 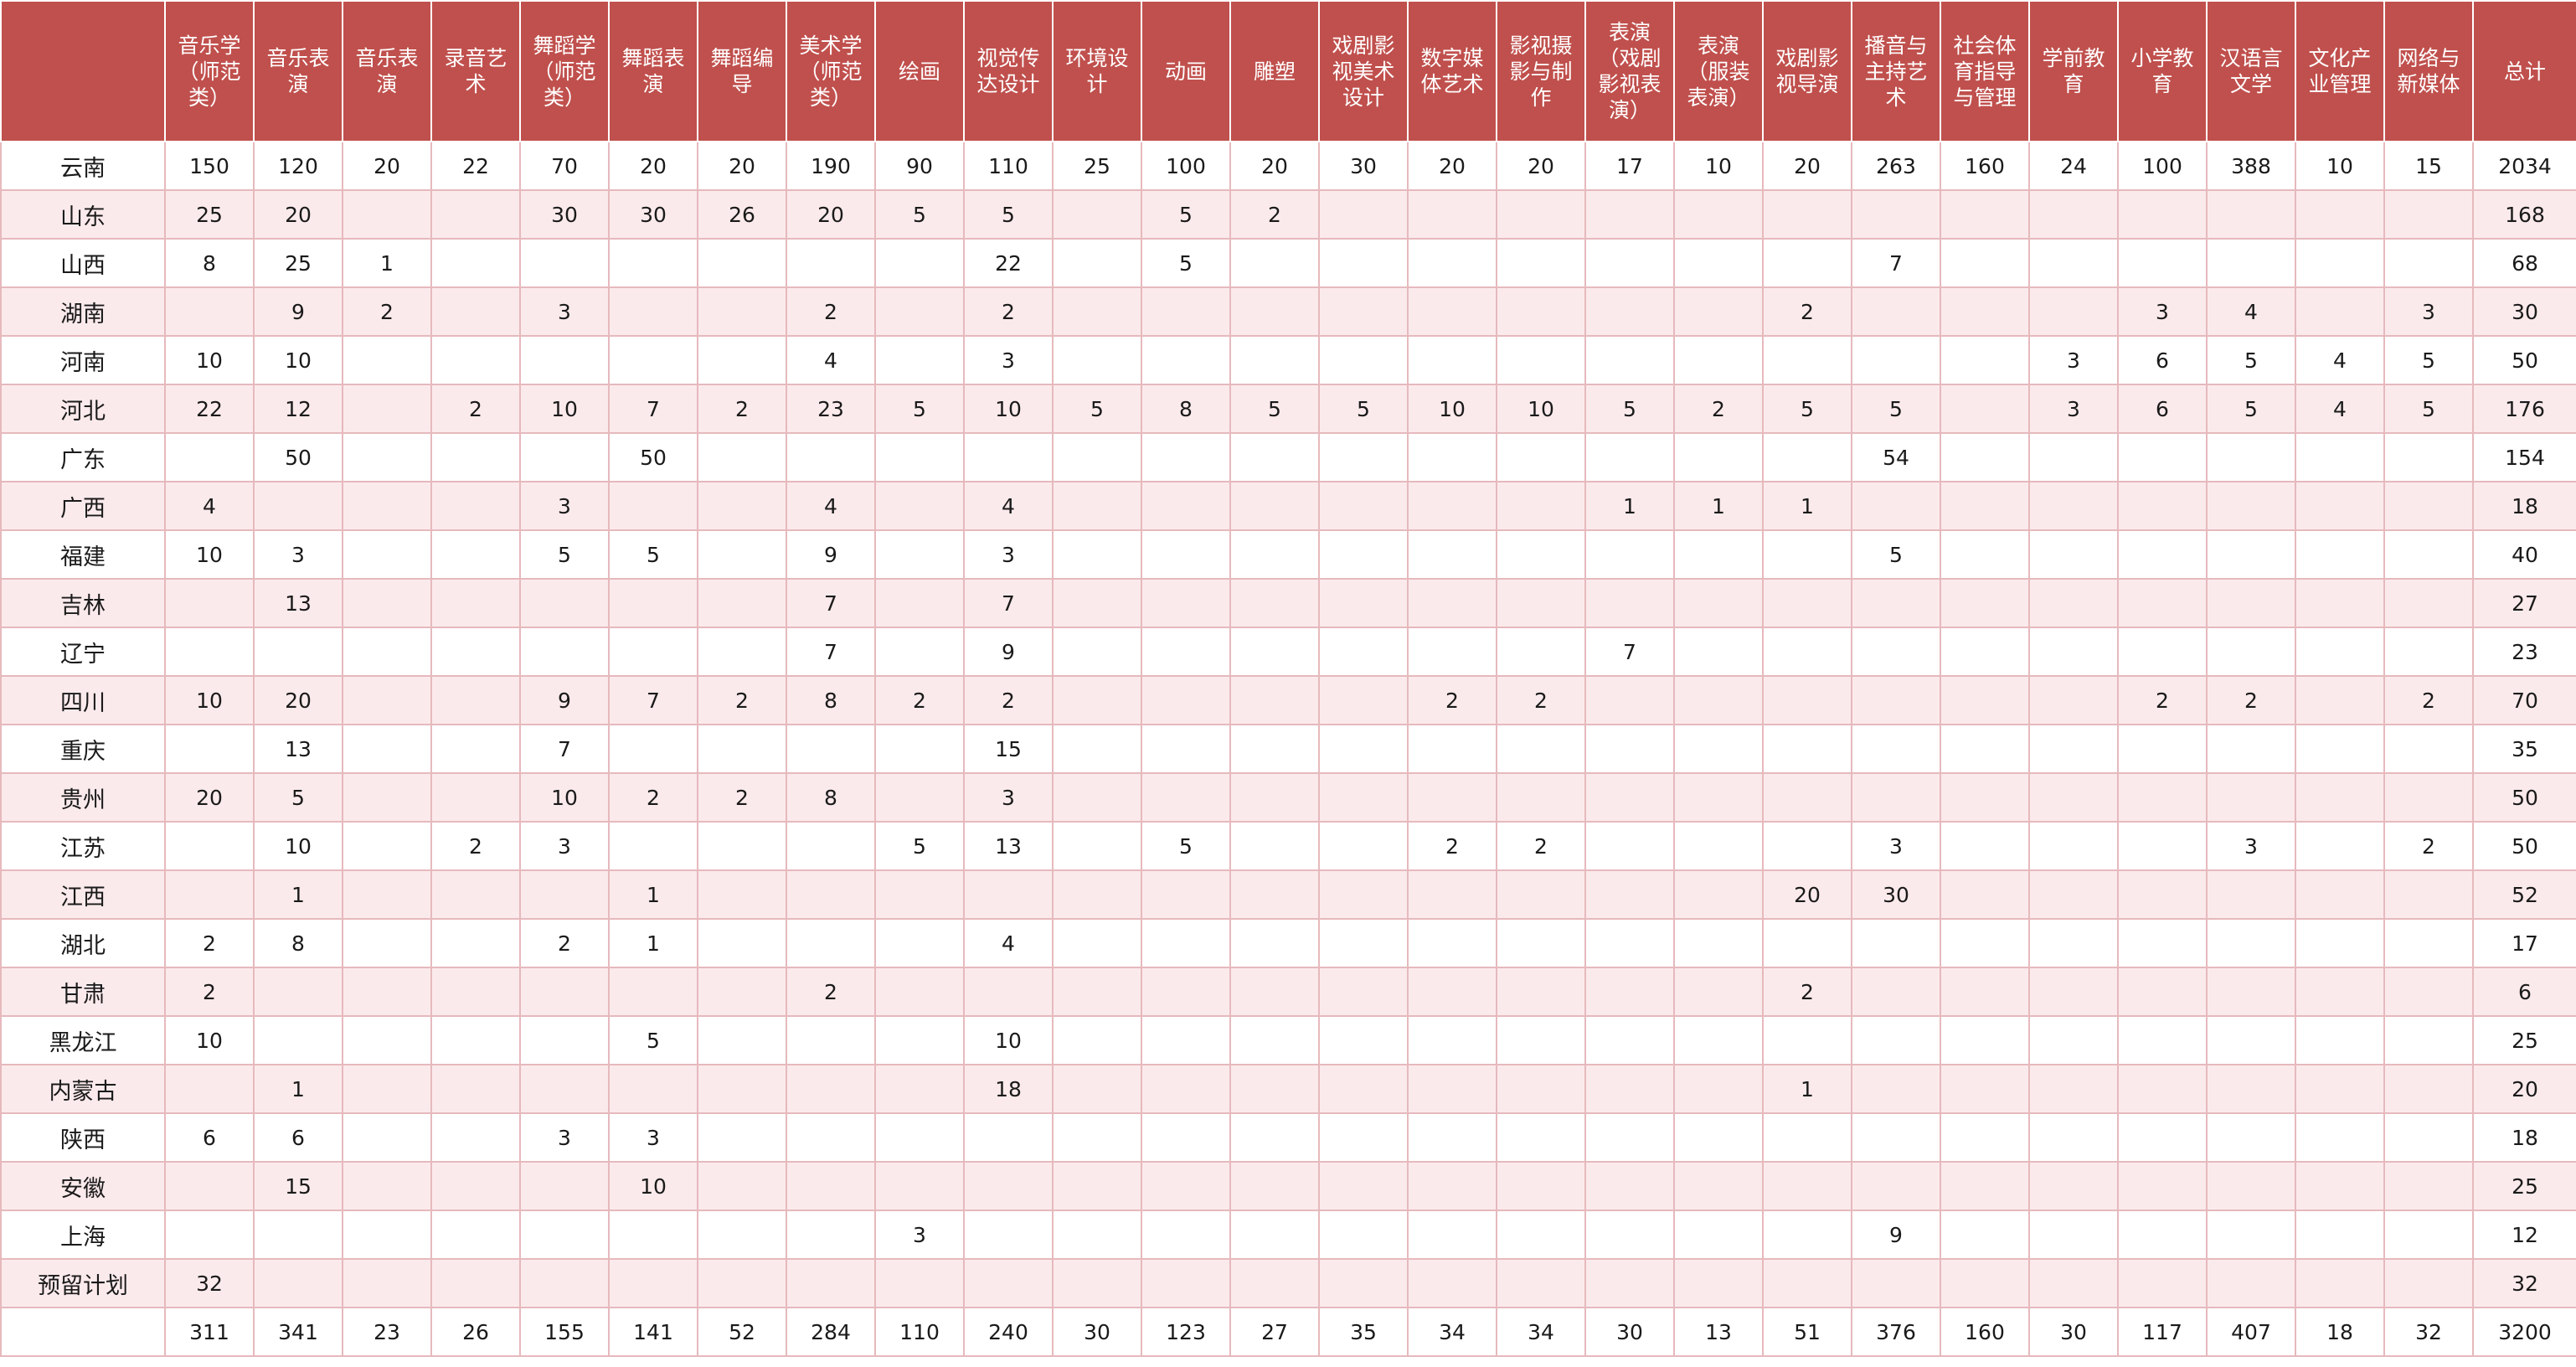 I want to click on province-cell: 江苏, so click(x=83, y=846).